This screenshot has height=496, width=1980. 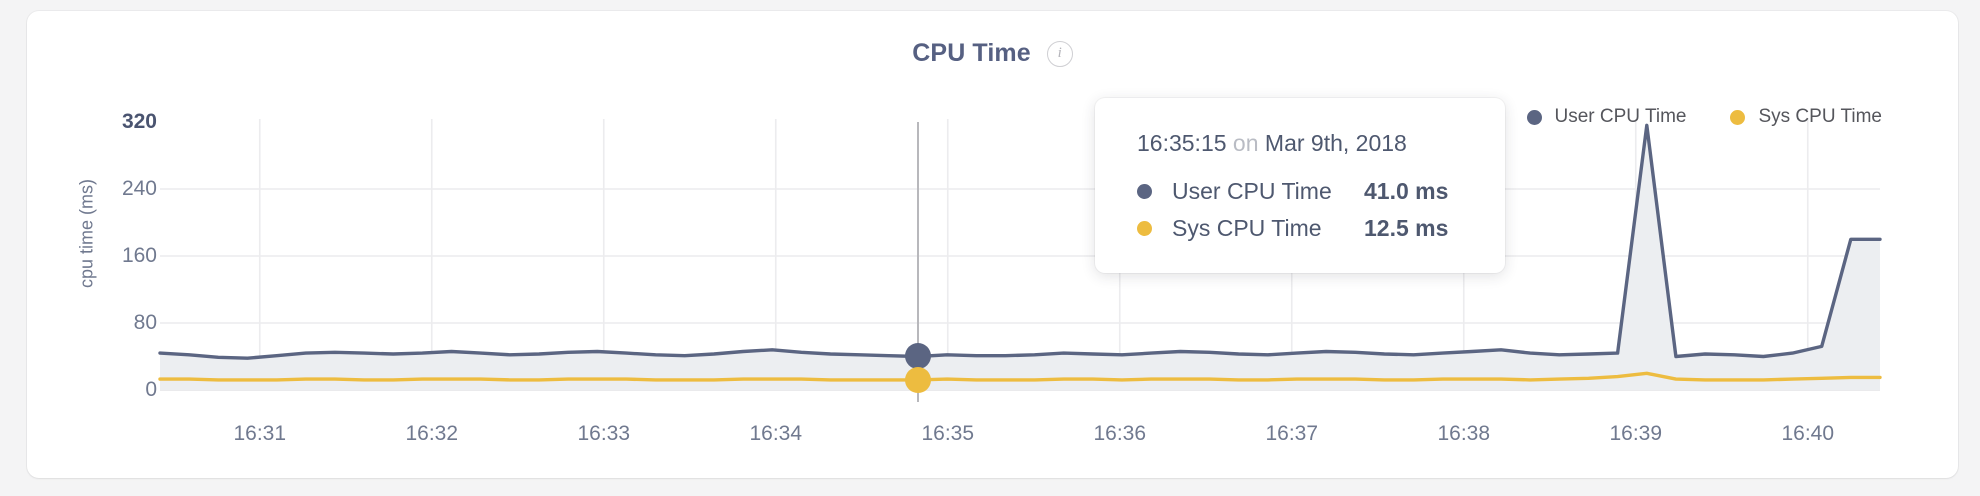 I want to click on tooltip-time: 16:35:15, so click(x=1182, y=143).